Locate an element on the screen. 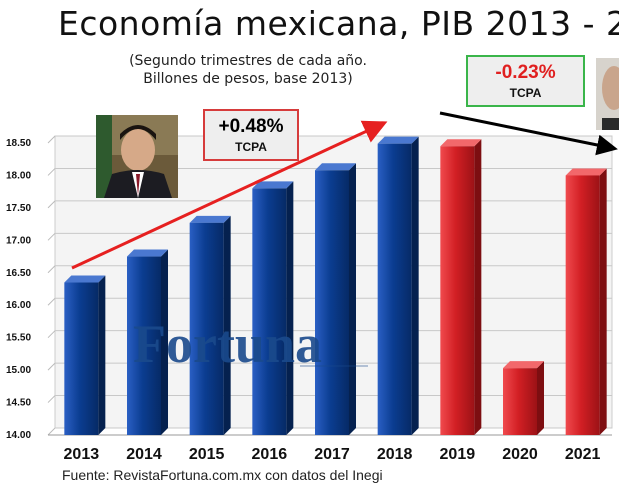  x-tick-label: 2014 is located at coordinates (144, 454).